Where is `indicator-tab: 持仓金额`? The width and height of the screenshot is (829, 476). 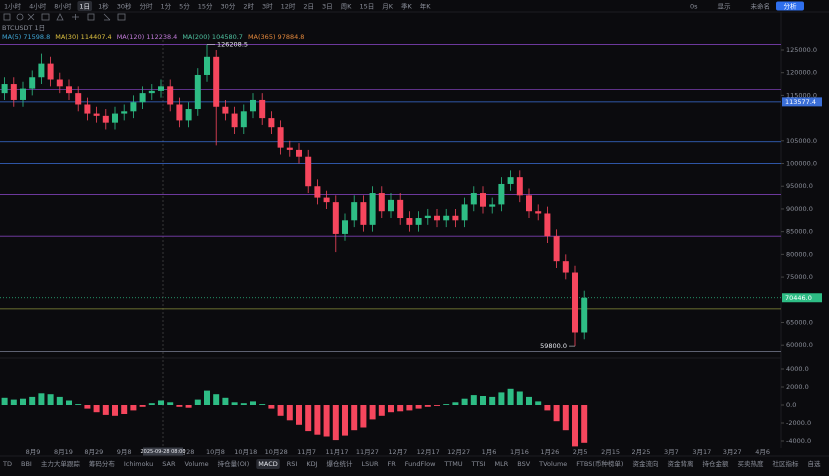 indicator-tab: 持仓金额 is located at coordinates (715, 463).